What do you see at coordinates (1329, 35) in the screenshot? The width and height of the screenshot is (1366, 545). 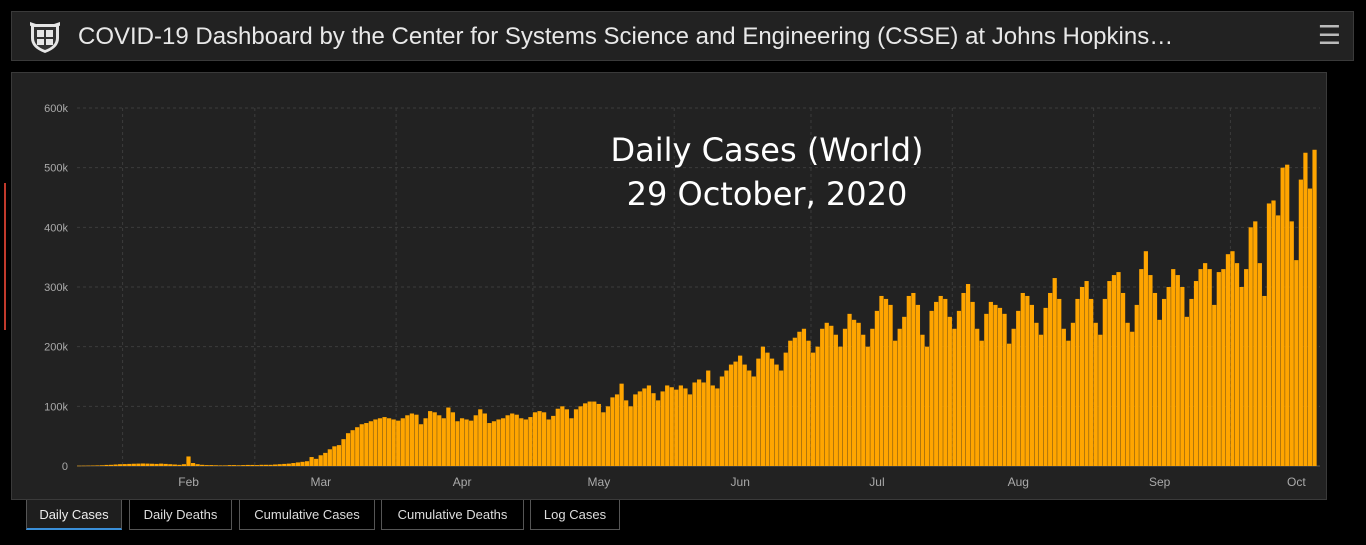 I see `hamburger-menu-icon: ☰` at bounding box center [1329, 35].